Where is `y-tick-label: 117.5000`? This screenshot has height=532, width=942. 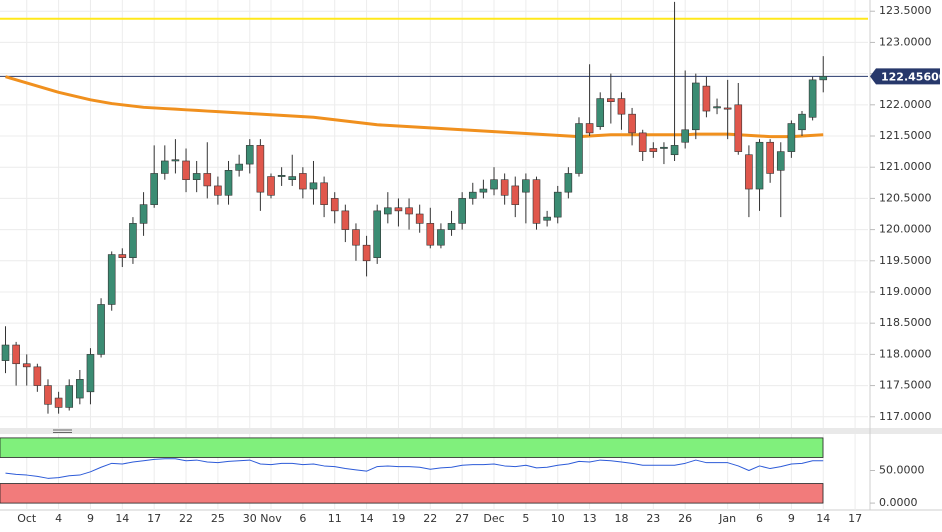 y-tick-label: 117.5000 is located at coordinates (905, 385).